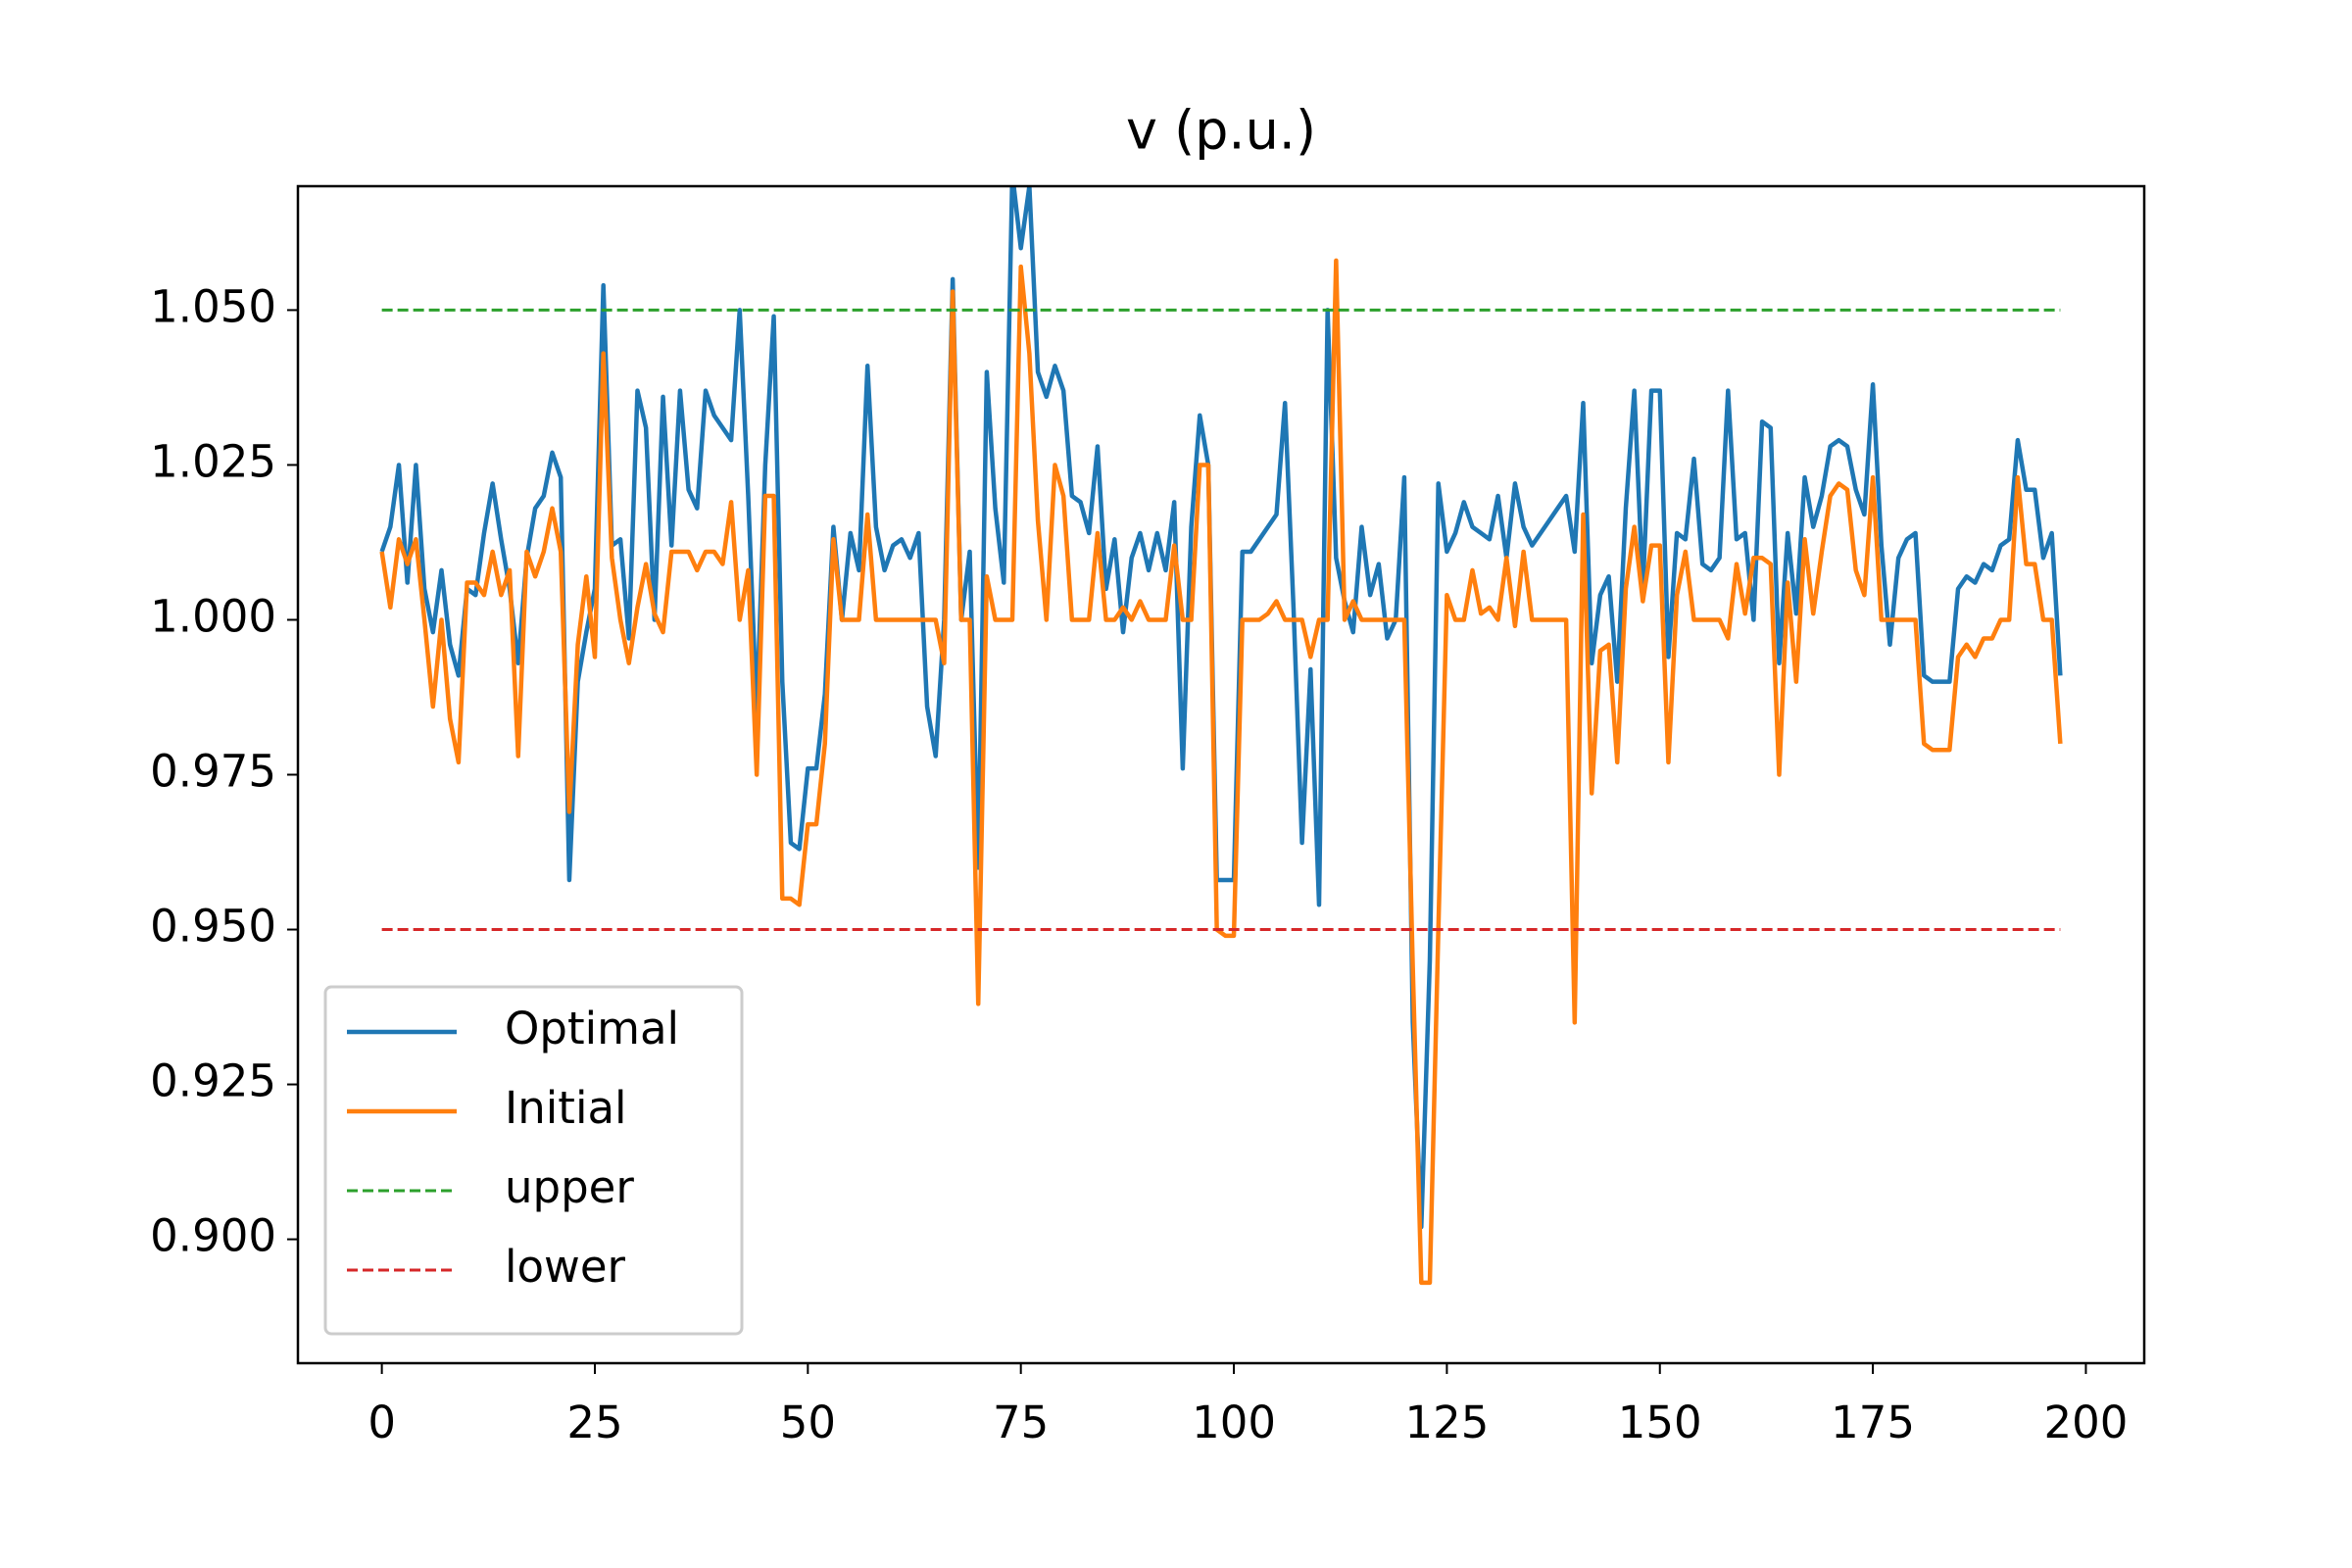 The image size is (2352, 1568). I want to click on x-tick-label: 25, so click(594, 1422).